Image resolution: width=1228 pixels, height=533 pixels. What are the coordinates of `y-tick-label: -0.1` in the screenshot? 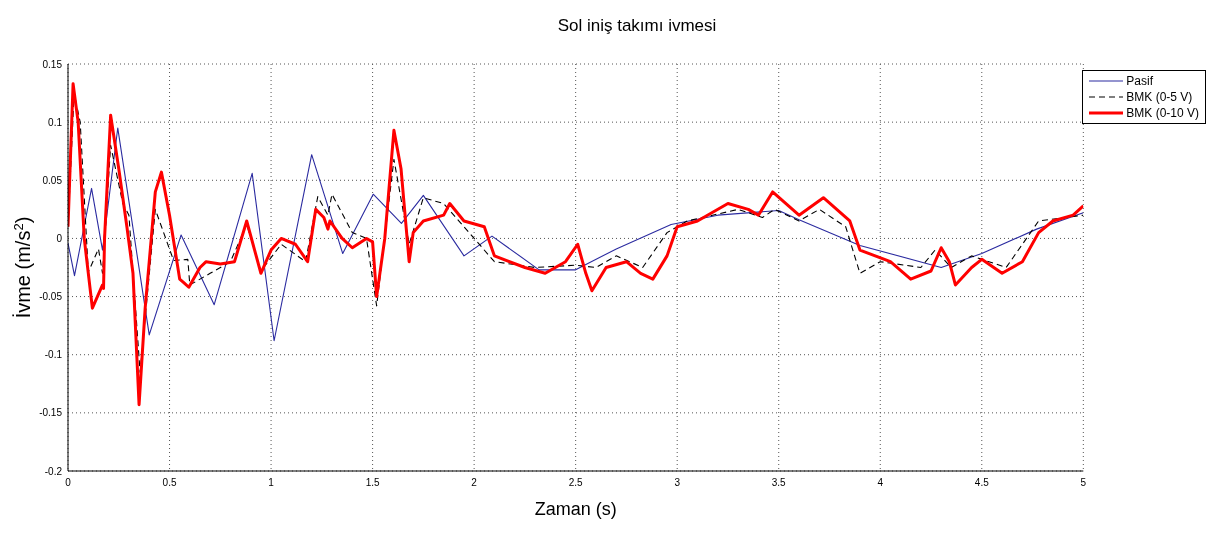 It's located at (53, 355).